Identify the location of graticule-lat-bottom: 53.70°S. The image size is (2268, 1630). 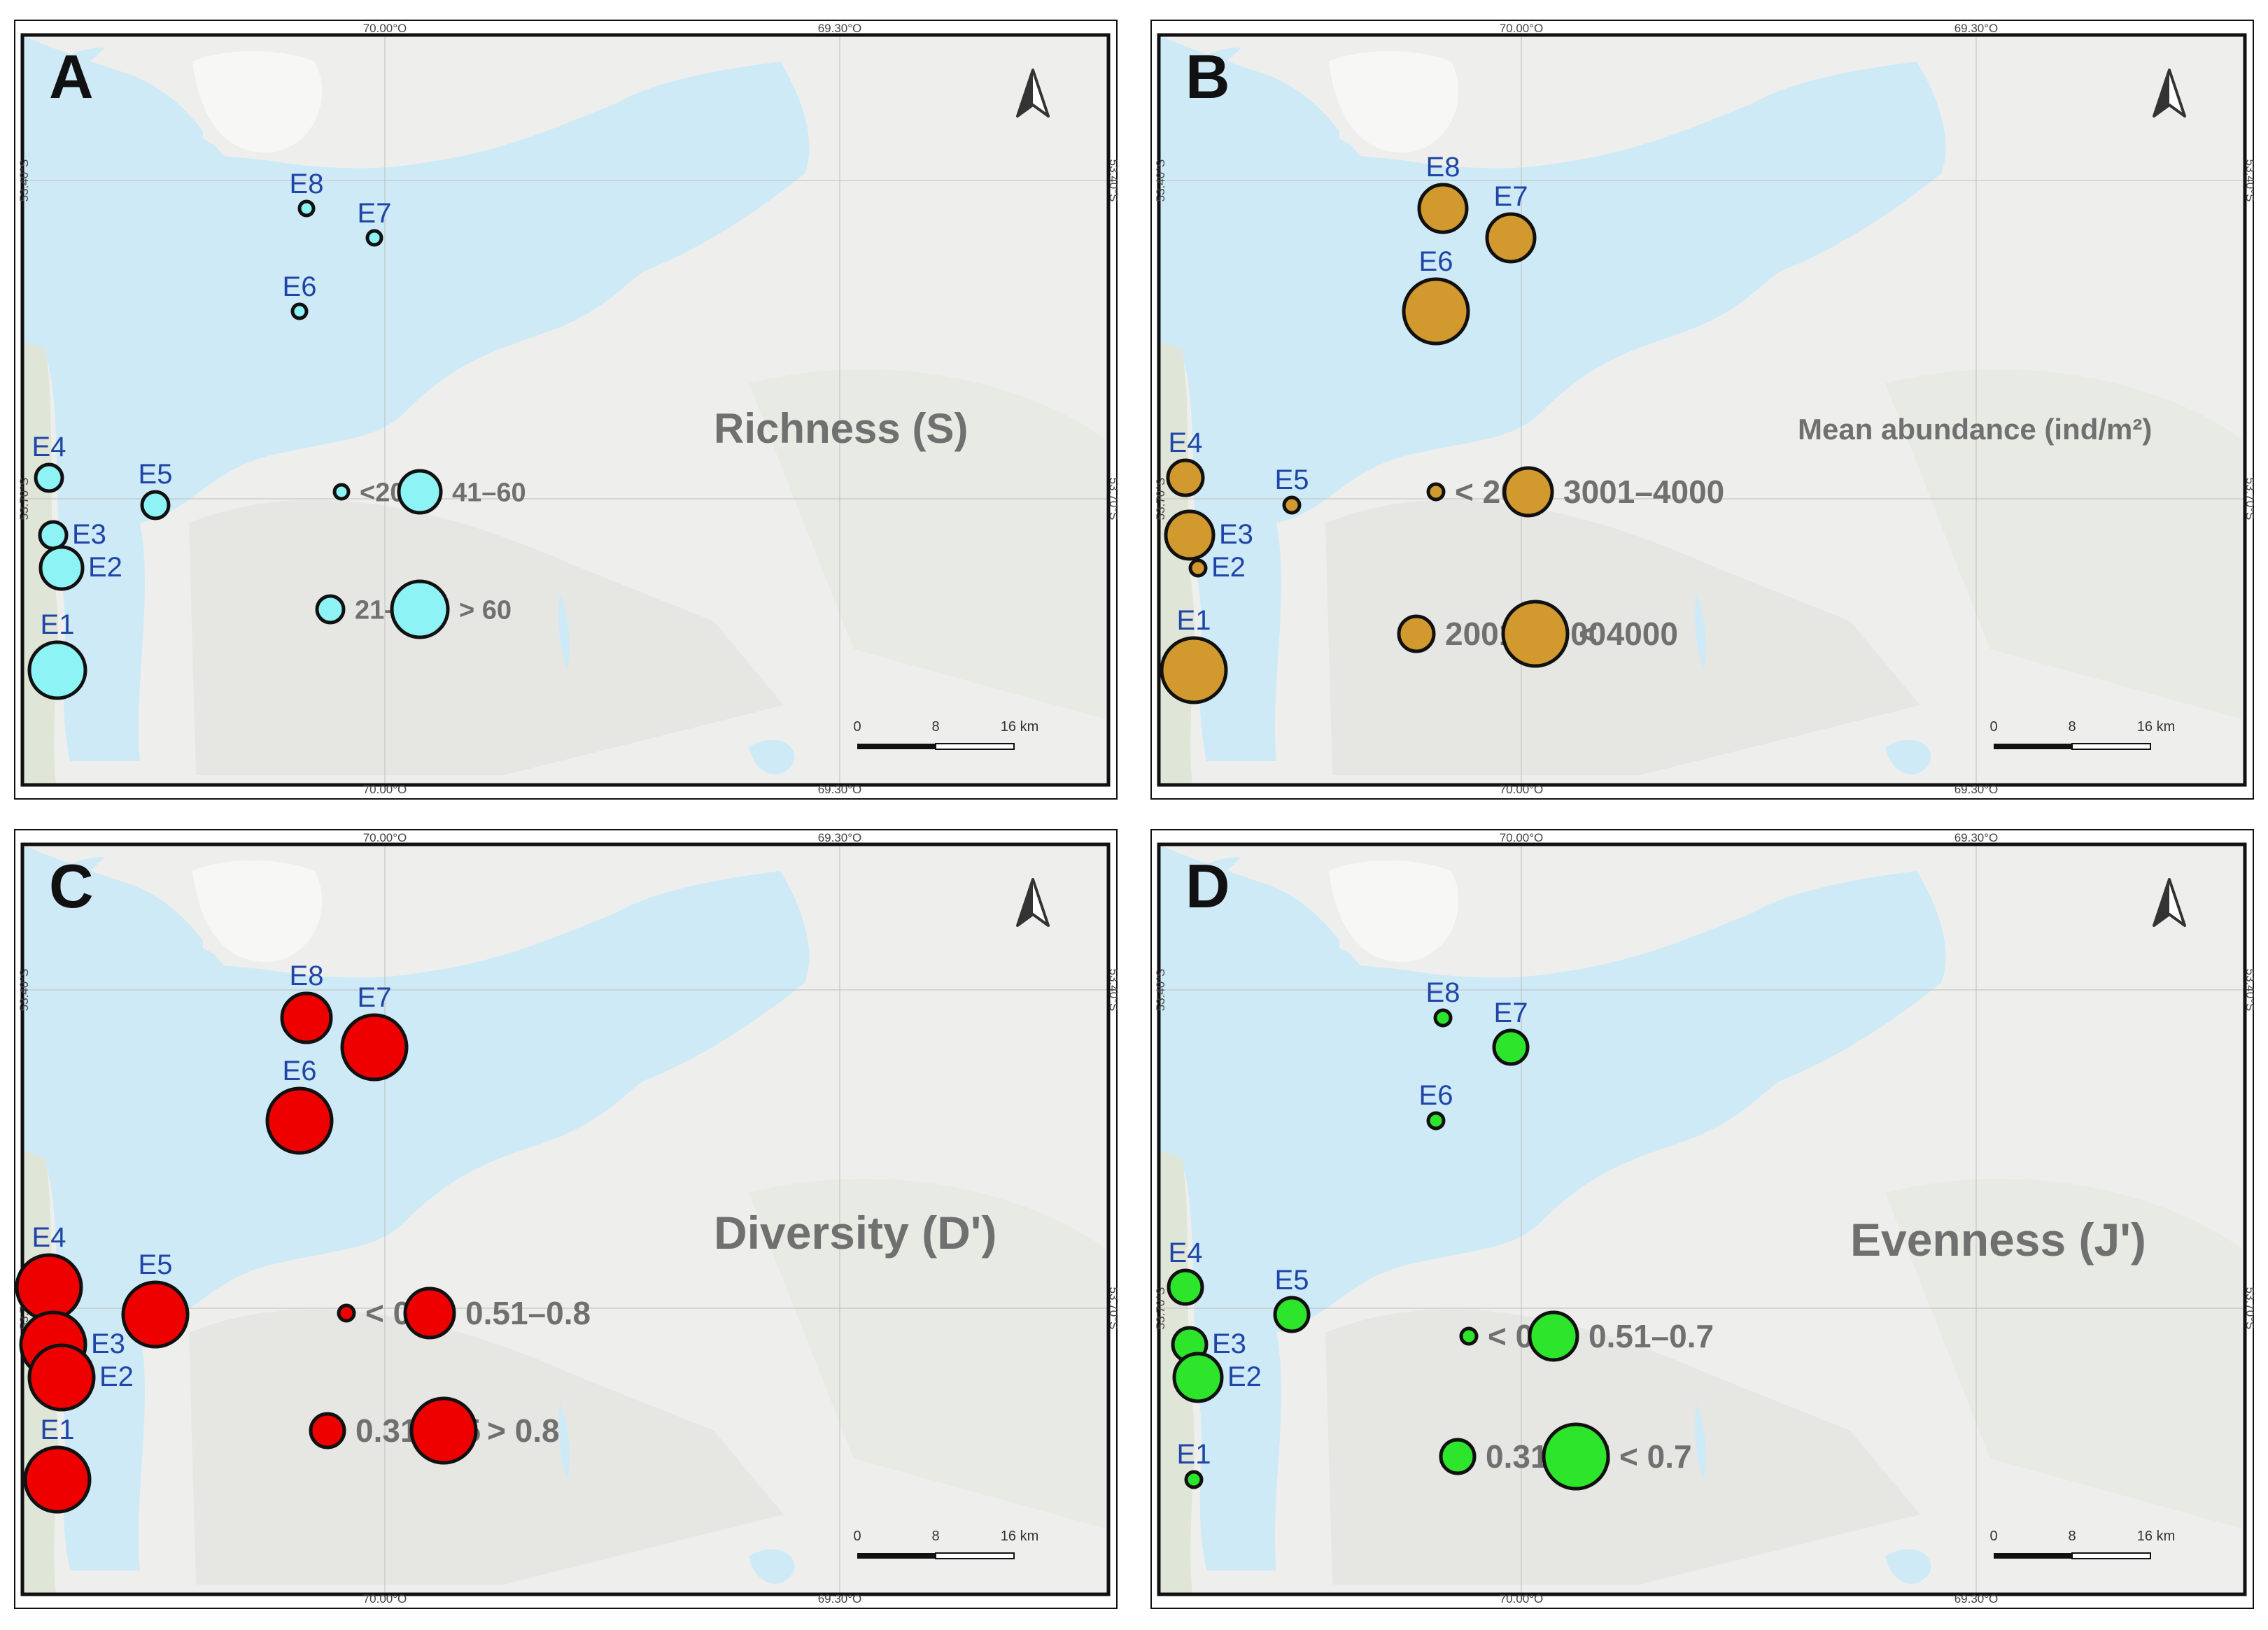
(1160, 499).